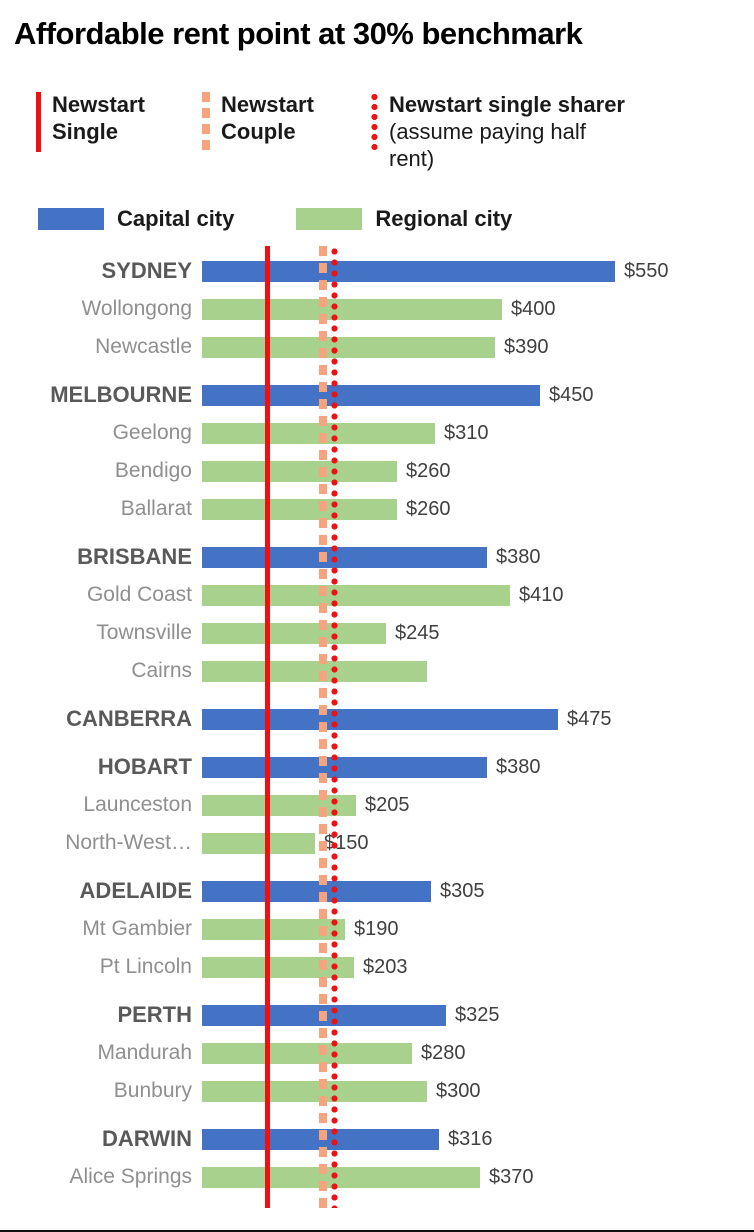 This screenshot has width=754, height=1232. I want to click on bar-value-label: $400, so click(533, 308).